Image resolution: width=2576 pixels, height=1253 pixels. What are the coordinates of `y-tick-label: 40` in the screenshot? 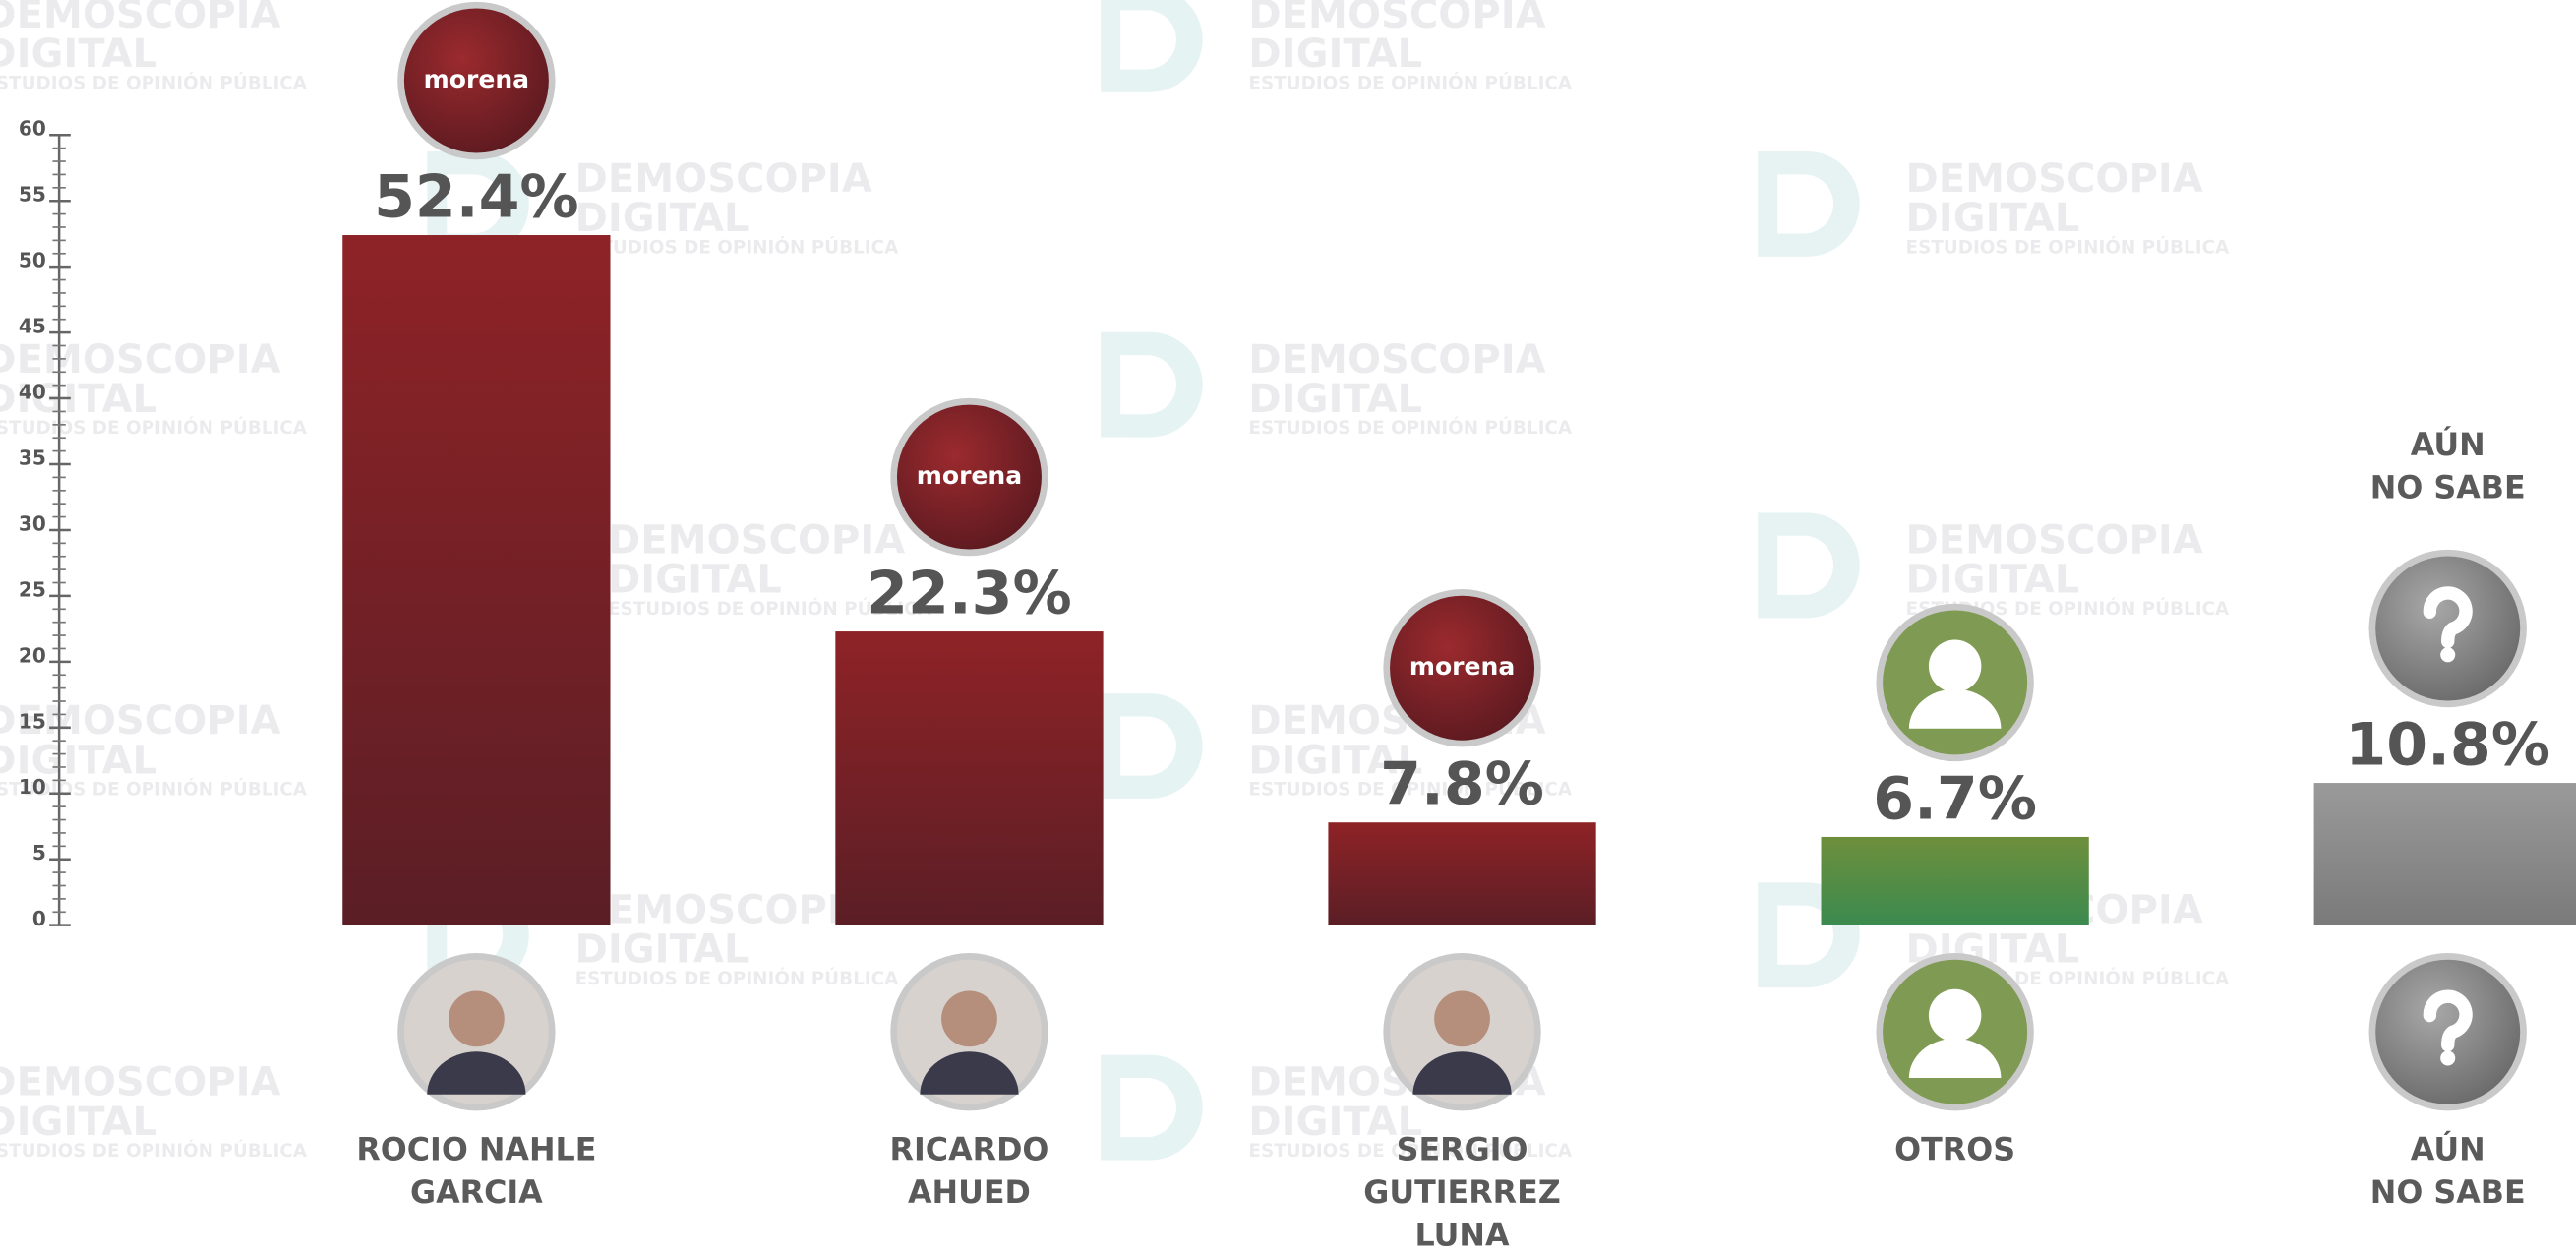 It's located at (32, 392).